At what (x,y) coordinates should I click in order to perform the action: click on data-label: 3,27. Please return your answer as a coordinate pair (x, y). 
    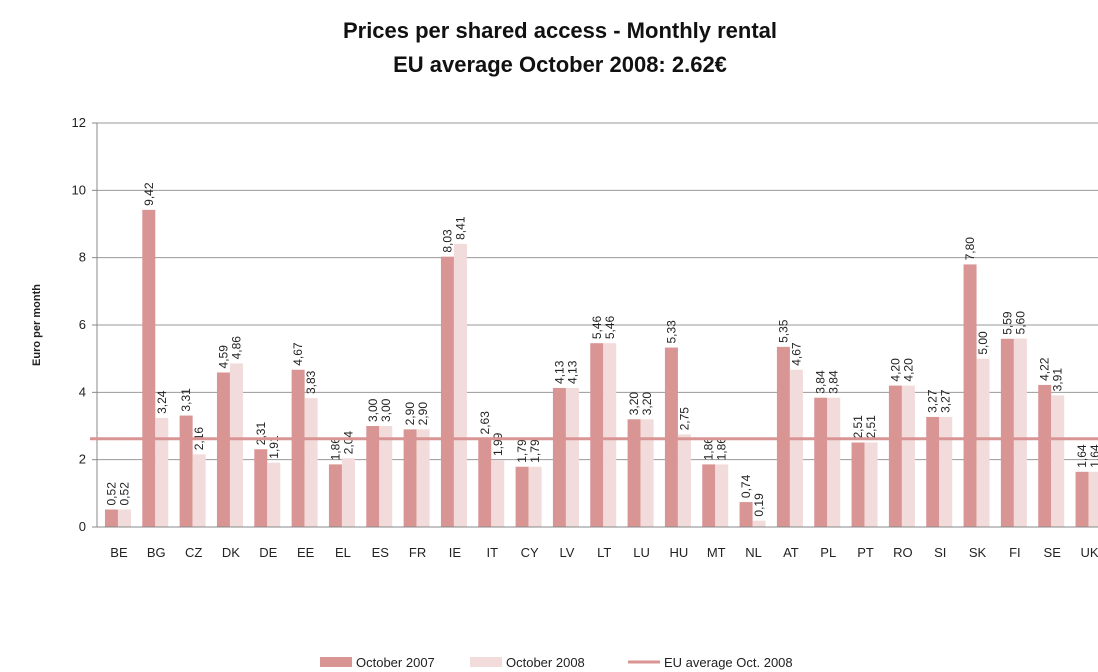
    Looking at the image, I should click on (946, 401).